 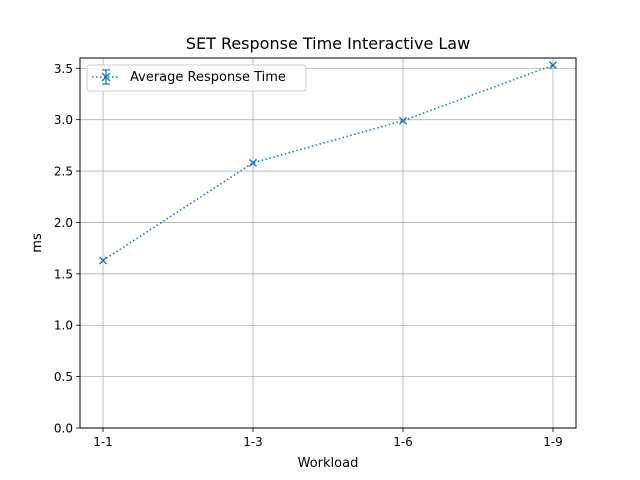 What do you see at coordinates (253, 442) in the screenshot?
I see `x-tick-label: 1-3` at bounding box center [253, 442].